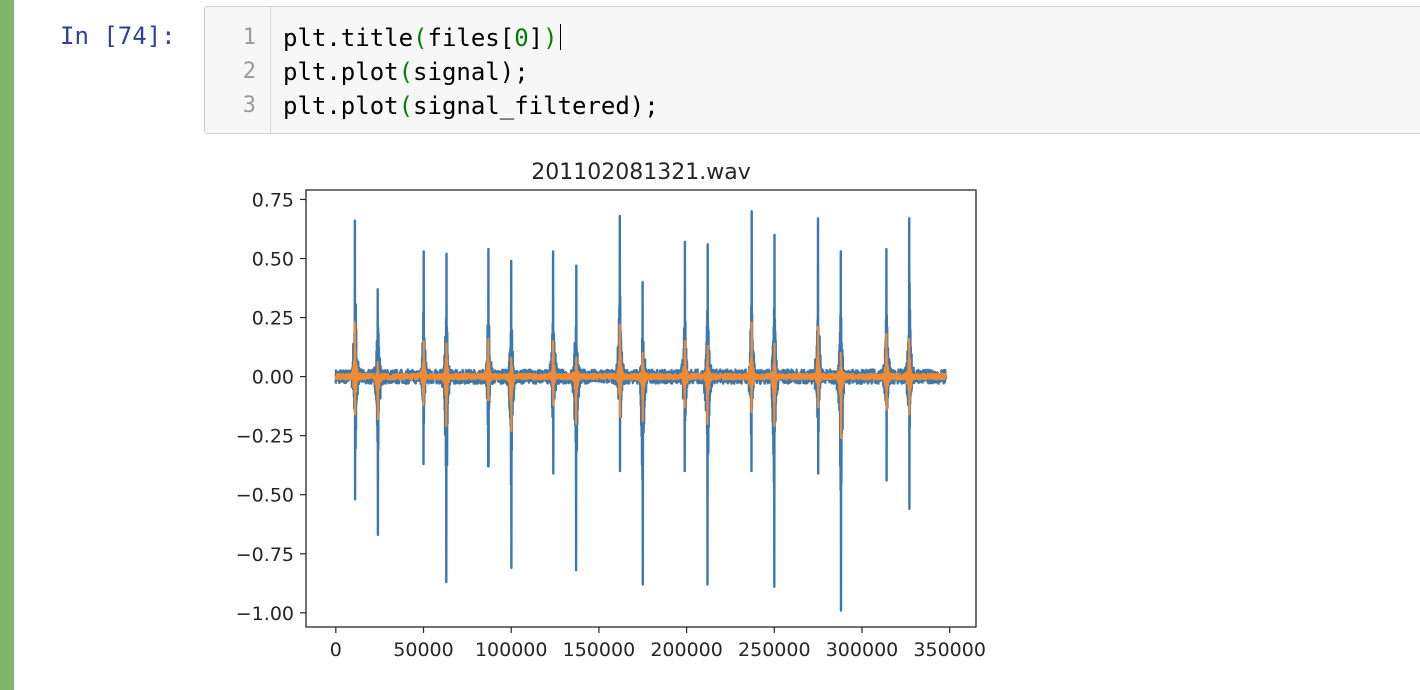  I want to click on y-tick-label: 0.50, so click(273, 260).